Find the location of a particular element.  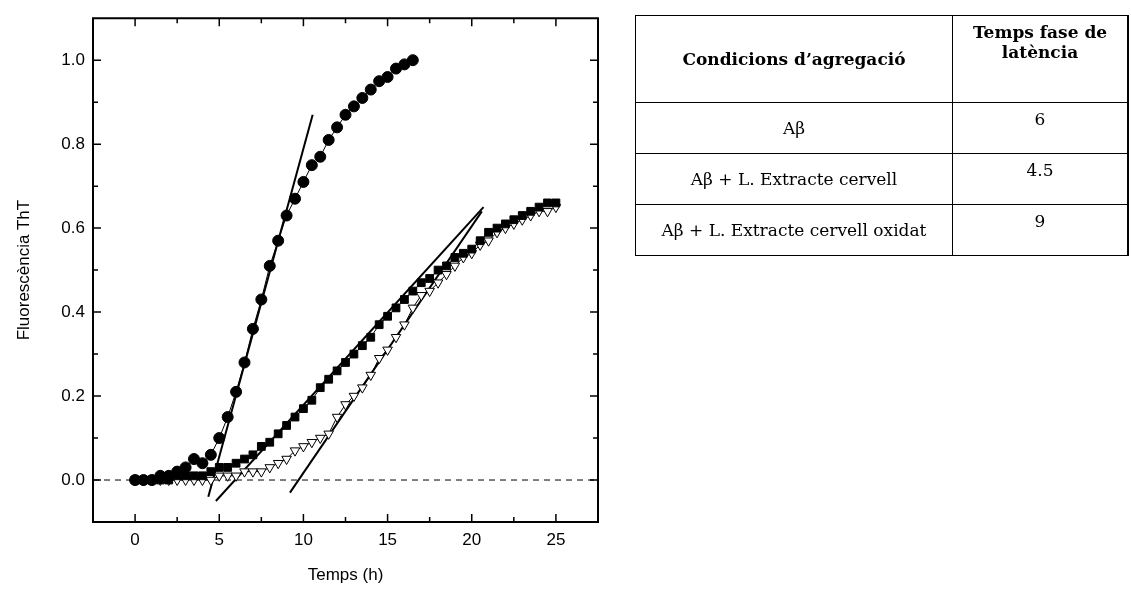

x-axis-title: Temps (h) is located at coordinates (345, 575).